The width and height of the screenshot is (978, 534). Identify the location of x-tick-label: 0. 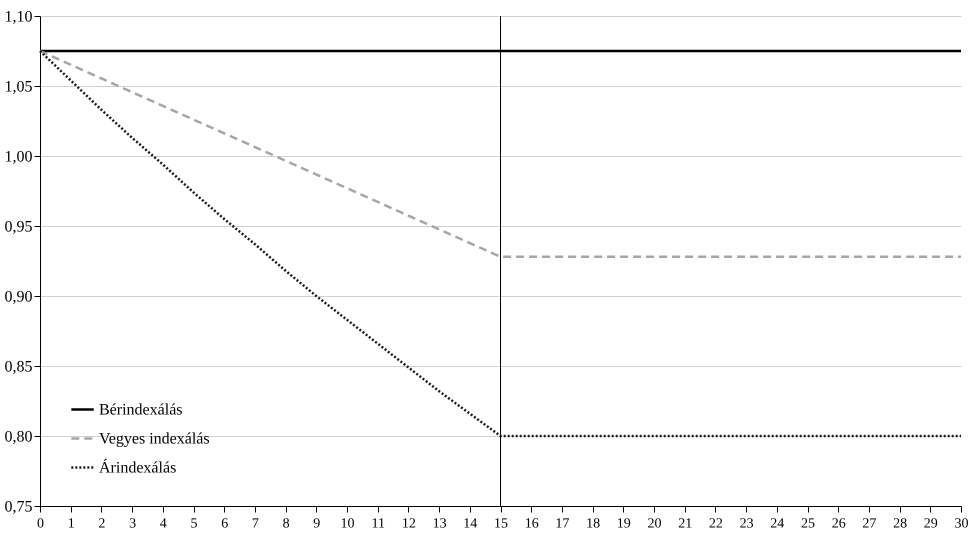
(40, 524).